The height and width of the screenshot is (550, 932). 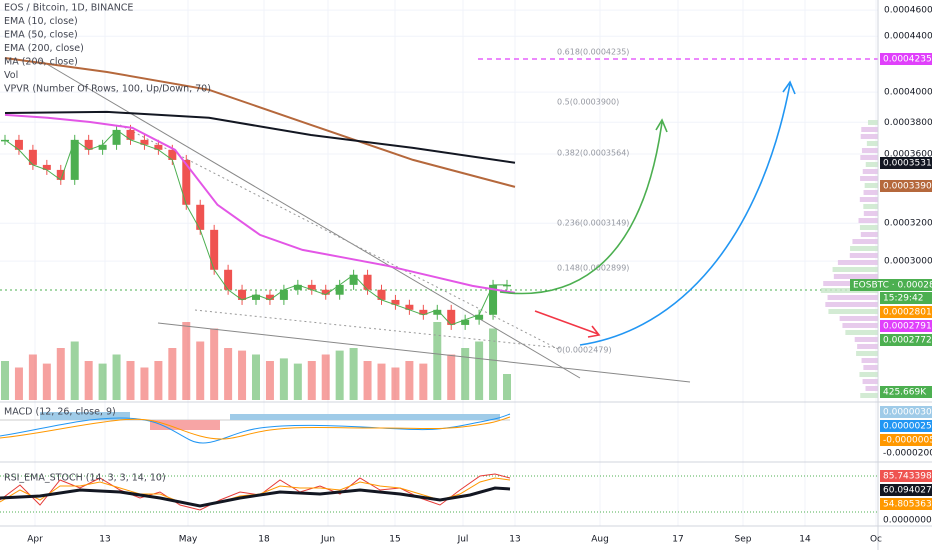 I want to click on y-tick-label: 0.0003200, so click(x=908, y=224).